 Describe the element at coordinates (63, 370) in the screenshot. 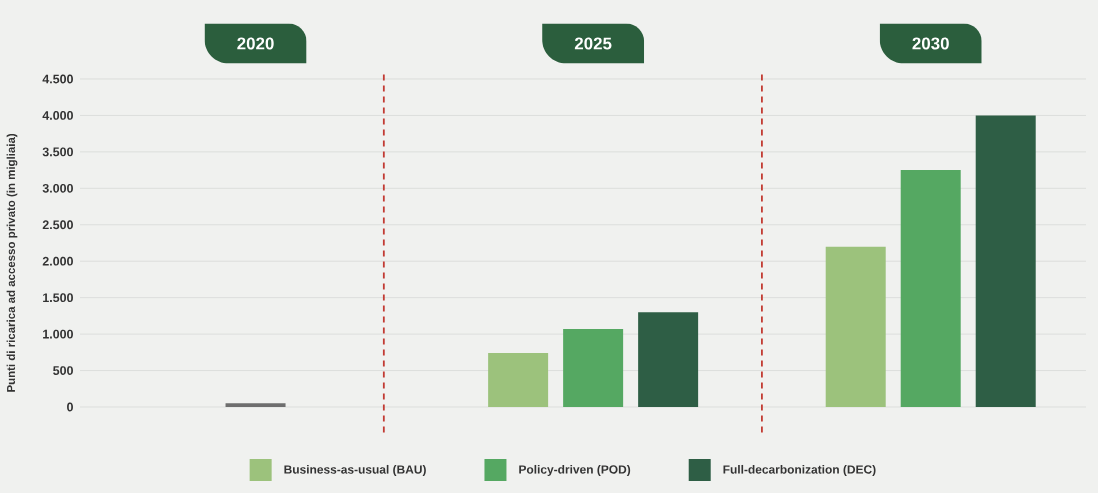

I see `y-tick-label: 500` at that location.